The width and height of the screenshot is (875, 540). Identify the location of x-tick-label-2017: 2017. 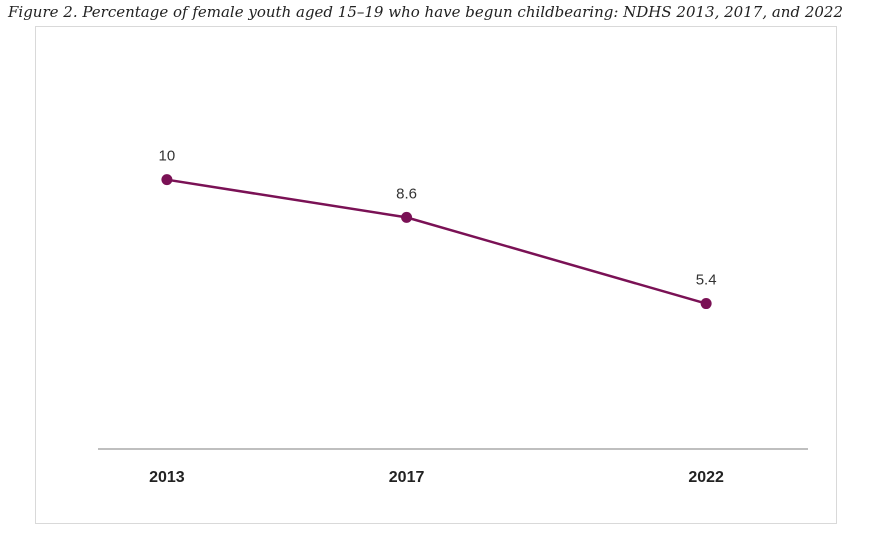
(407, 477).